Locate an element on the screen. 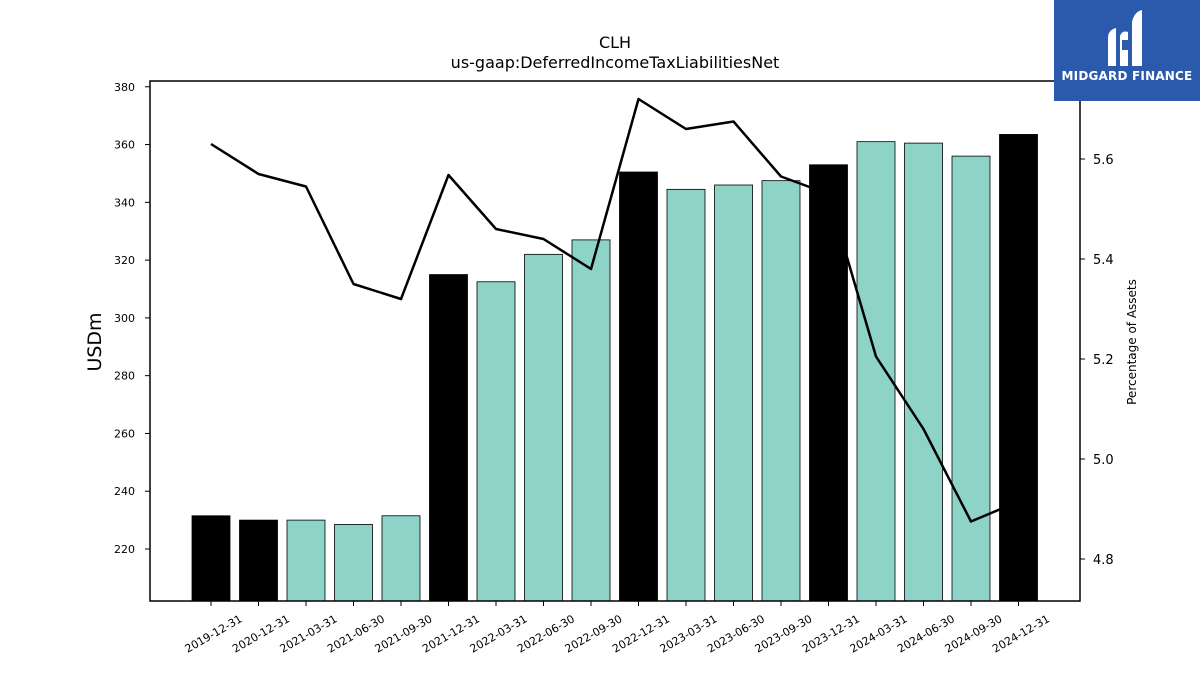 This screenshot has height=675, width=1200. logo-text: MIDGARD FINANCE is located at coordinates (1127, 76).